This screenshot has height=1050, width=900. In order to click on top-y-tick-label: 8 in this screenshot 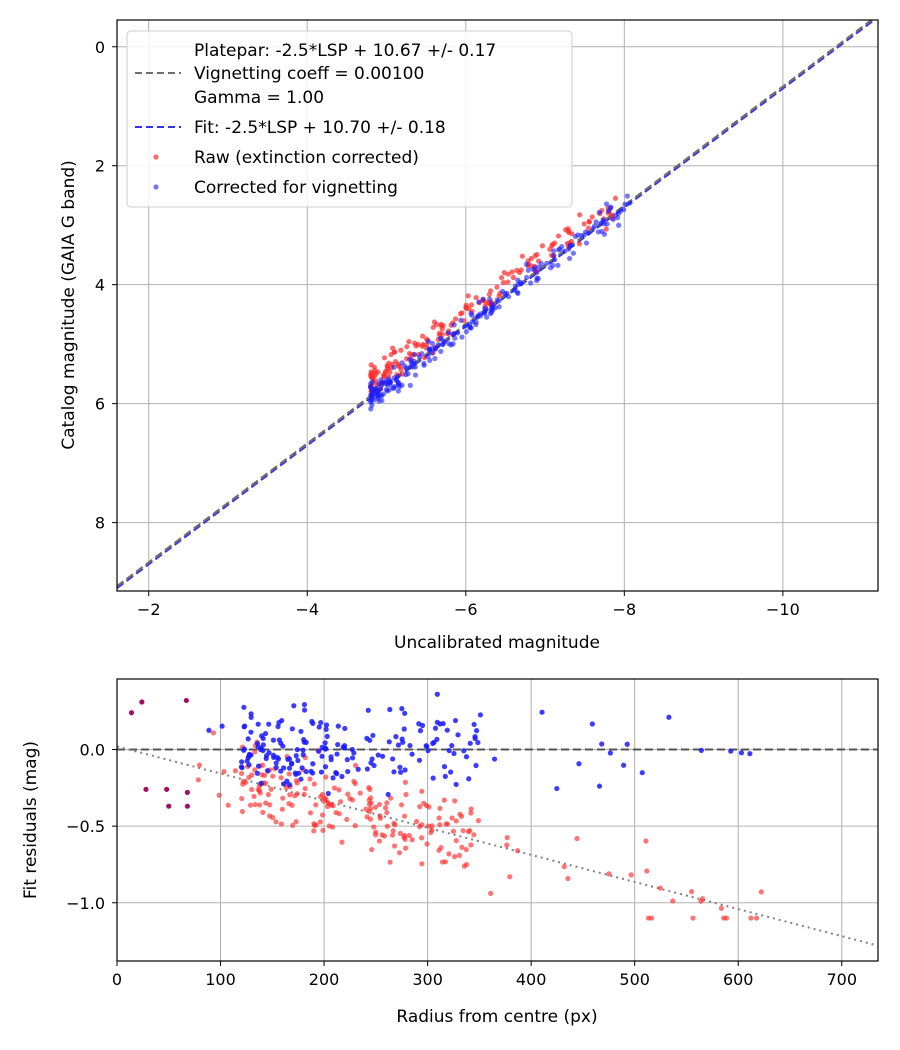, I will do `click(100, 523)`.